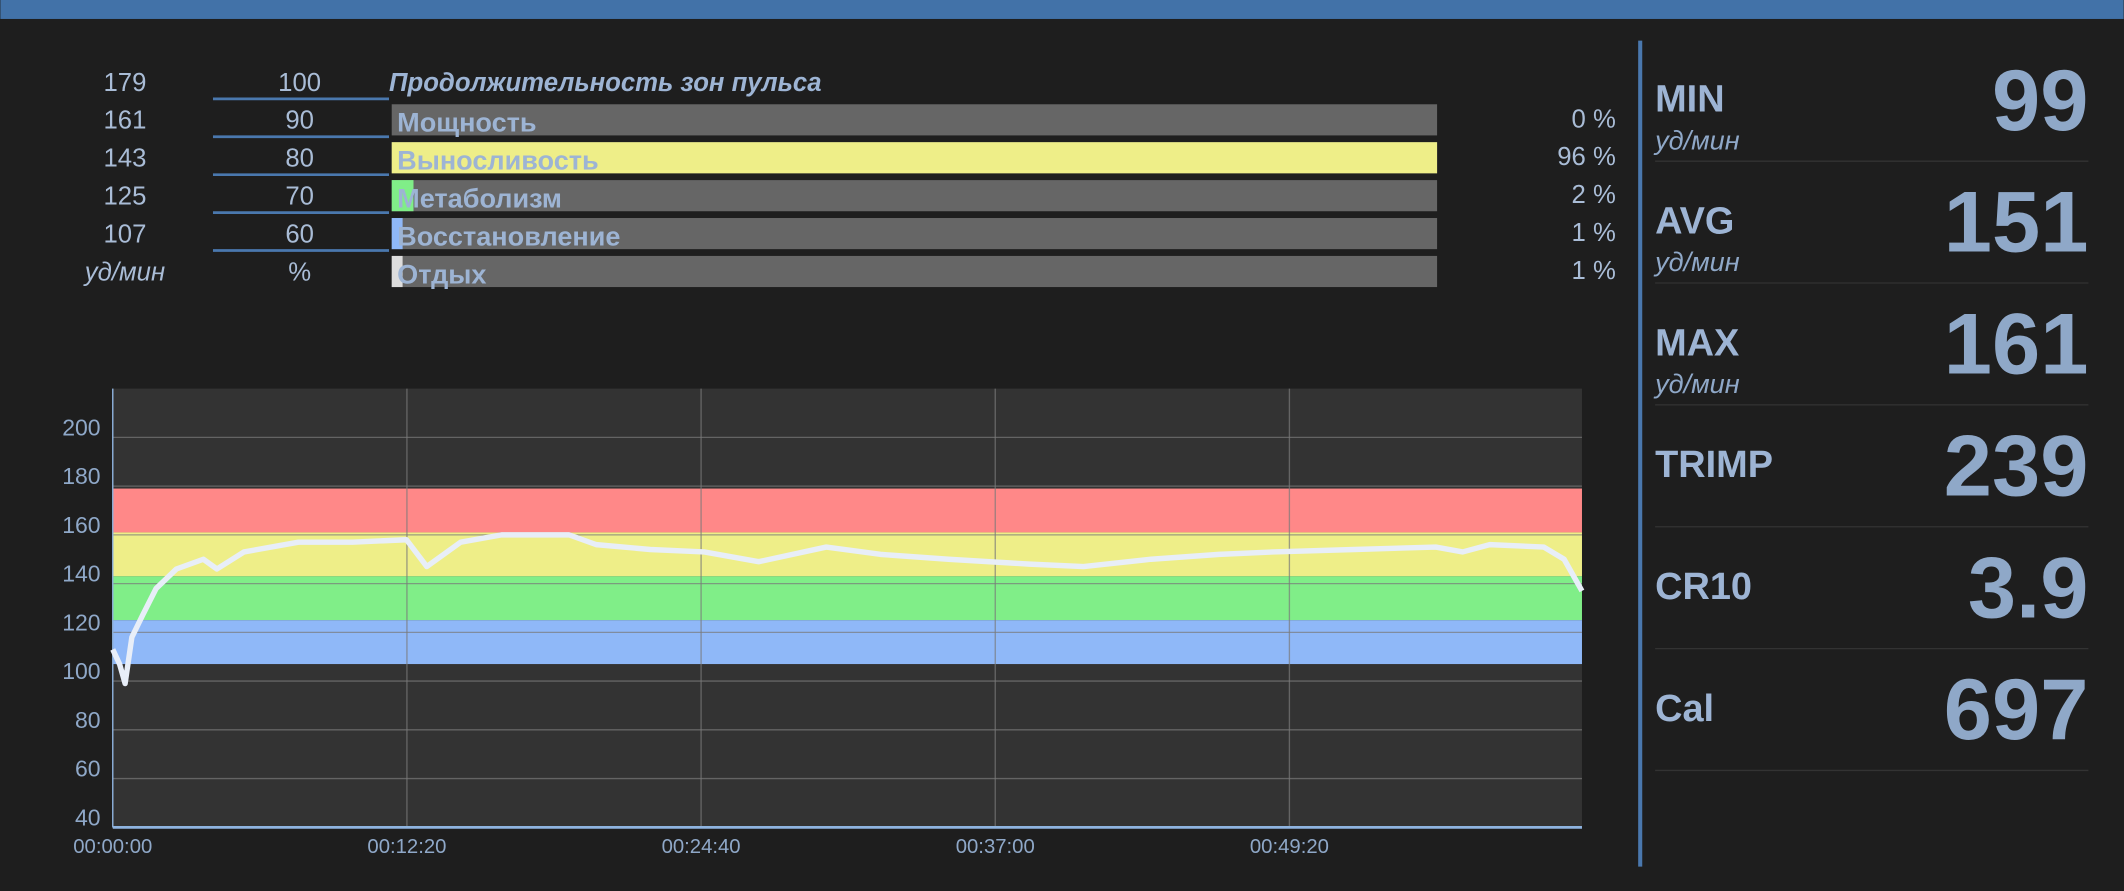  Describe the element at coordinates (1714, 465) in the screenshot. I see `stat-label: TRIMP` at that location.